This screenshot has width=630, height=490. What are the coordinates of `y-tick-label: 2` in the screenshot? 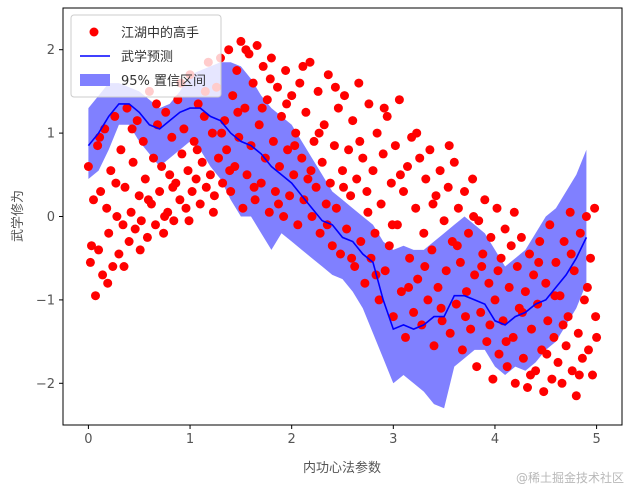 It's located at (51, 50).